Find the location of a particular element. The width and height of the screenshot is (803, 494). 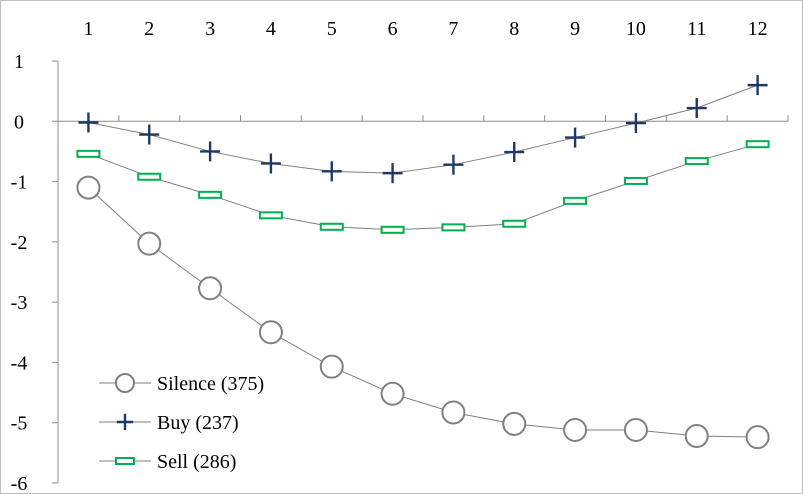

x-tick-label: 1 is located at coordinates (88, 29).